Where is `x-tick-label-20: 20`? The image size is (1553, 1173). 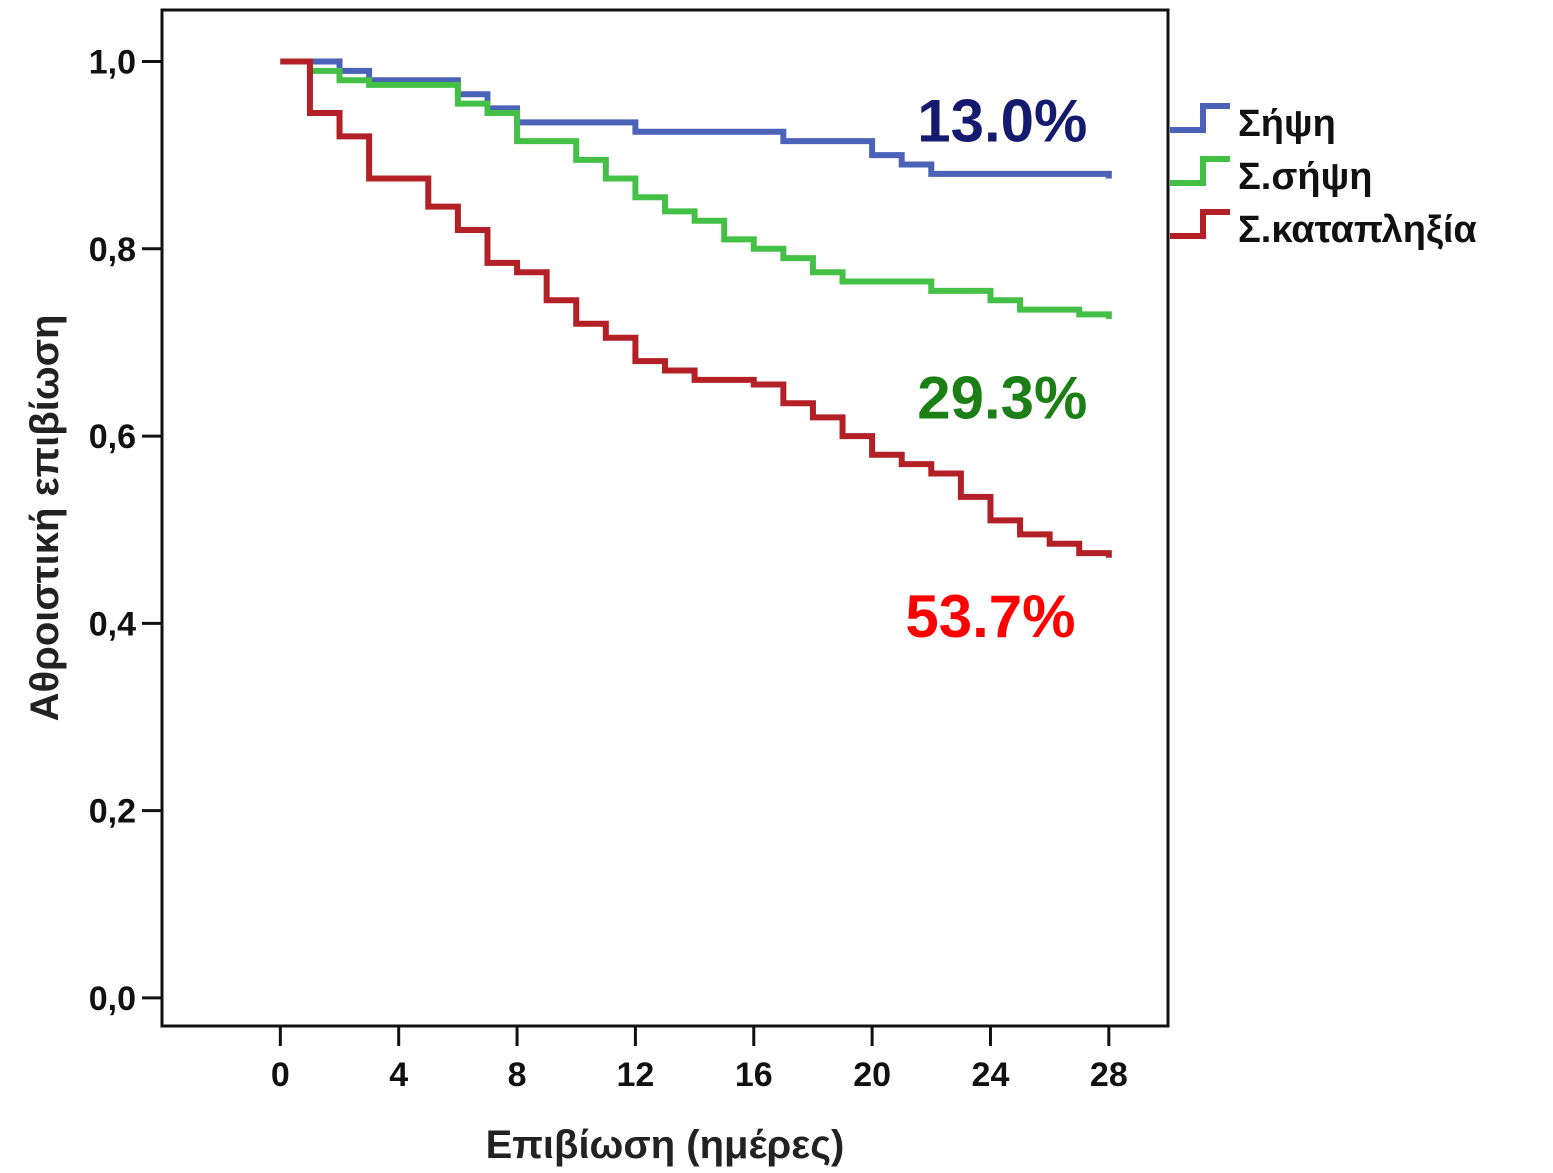 x-tick-label-20: 20 is located at coordinates (872, 1075).